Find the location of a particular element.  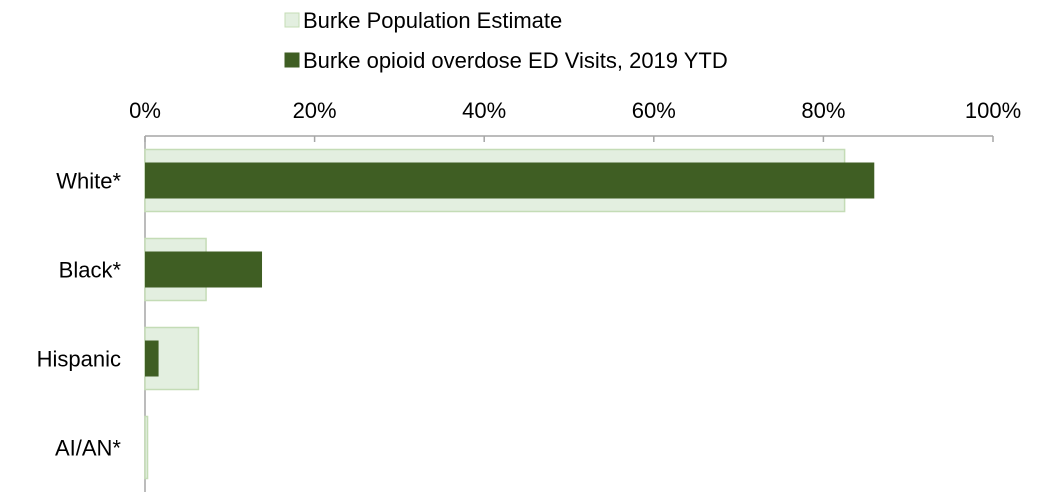

category-label: AI/AN* is located at coordinates (88, 448).